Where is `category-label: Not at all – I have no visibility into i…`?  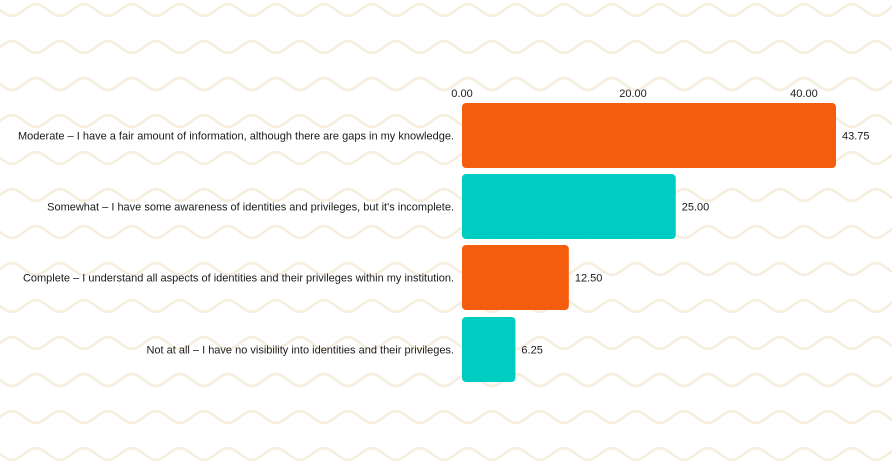
category-label: Not at all – I have no visibility into i… is located at coordinates (300, 351).